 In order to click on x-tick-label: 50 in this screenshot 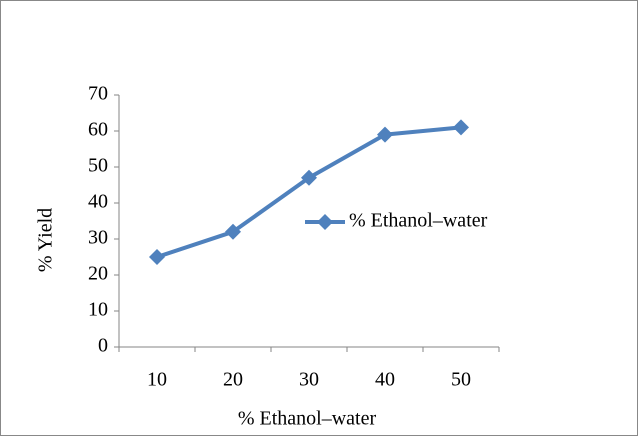, I will do `click(461, 380)`.